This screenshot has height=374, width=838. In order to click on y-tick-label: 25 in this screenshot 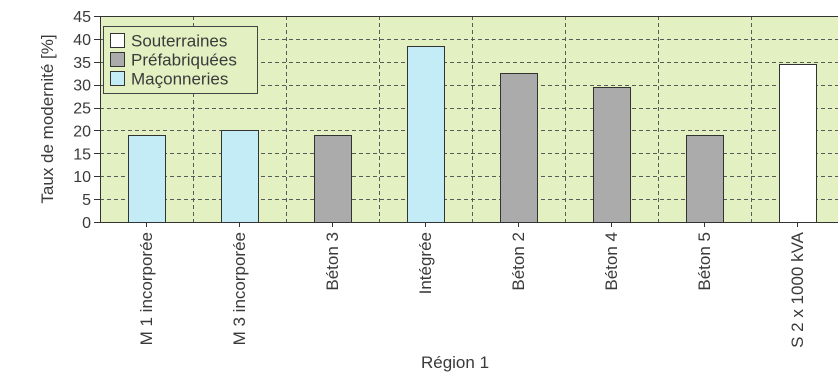, I will do `click(82, 109)`.